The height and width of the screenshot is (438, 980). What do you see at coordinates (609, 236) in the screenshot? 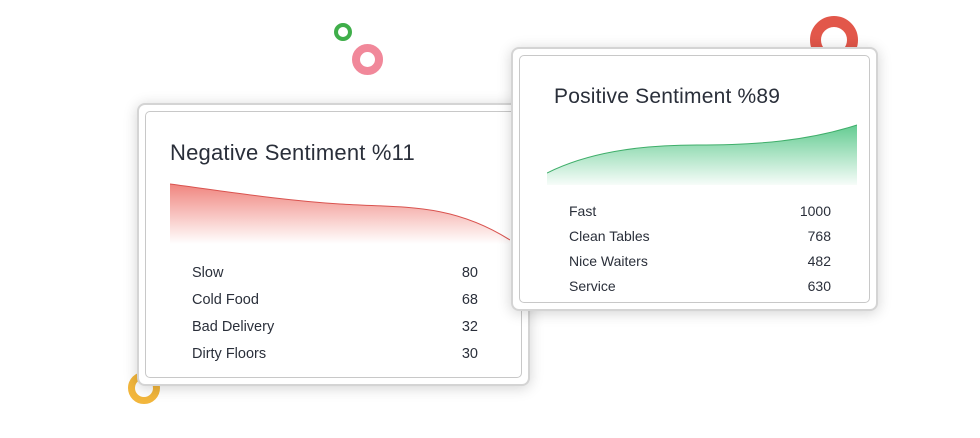
I see `item-label: Clean Tables` at bounding box center [609, 236].